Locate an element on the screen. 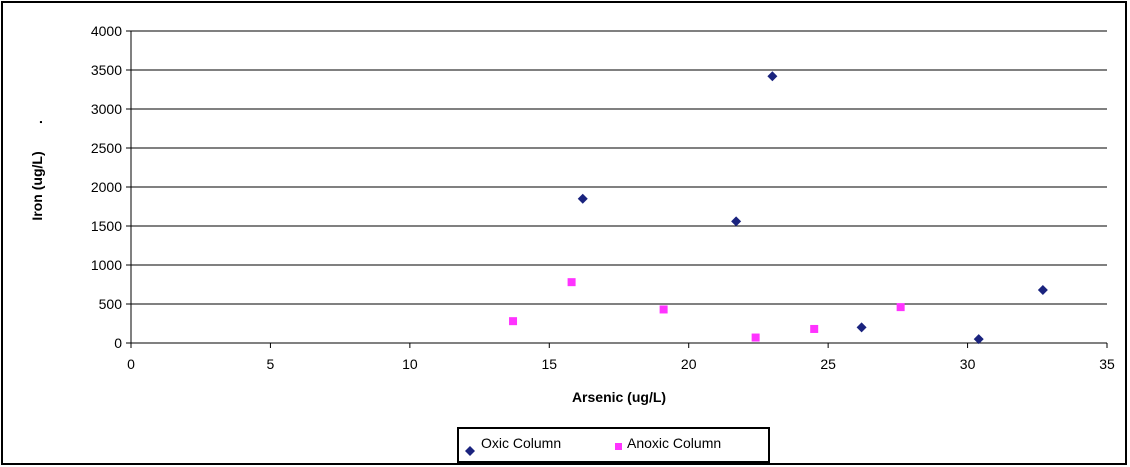  y-tick-label: 500 is located at coordinates (111, 304).